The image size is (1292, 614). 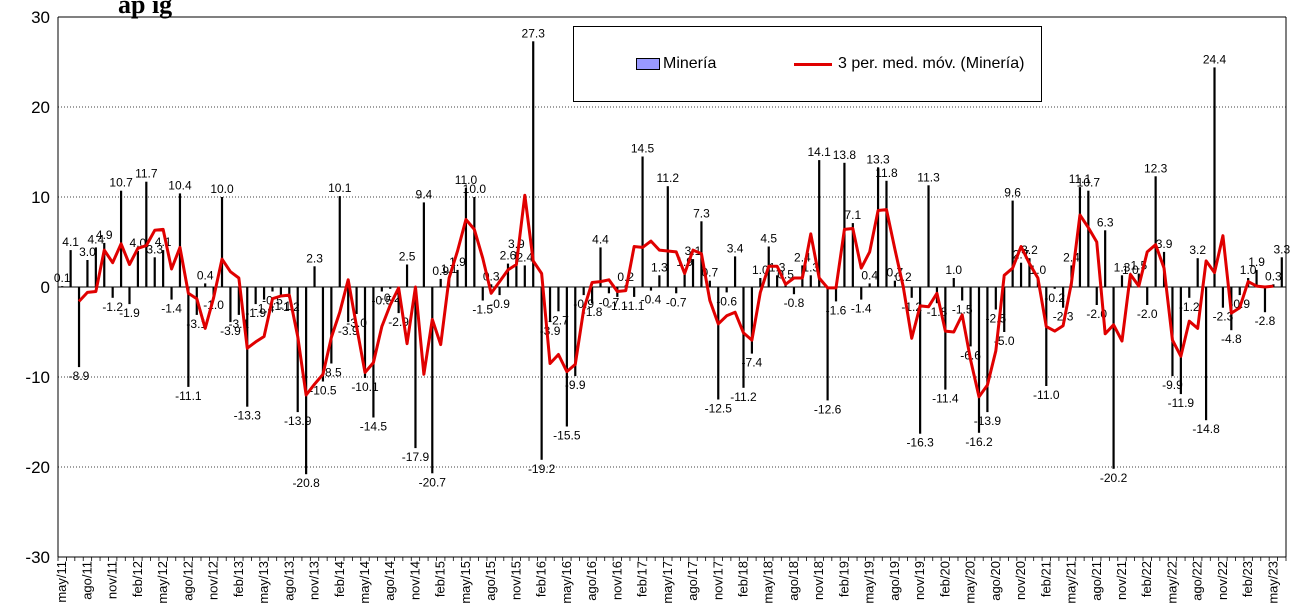 I want to click on x-tick-label: ago/16, so click(x=591, y=581).